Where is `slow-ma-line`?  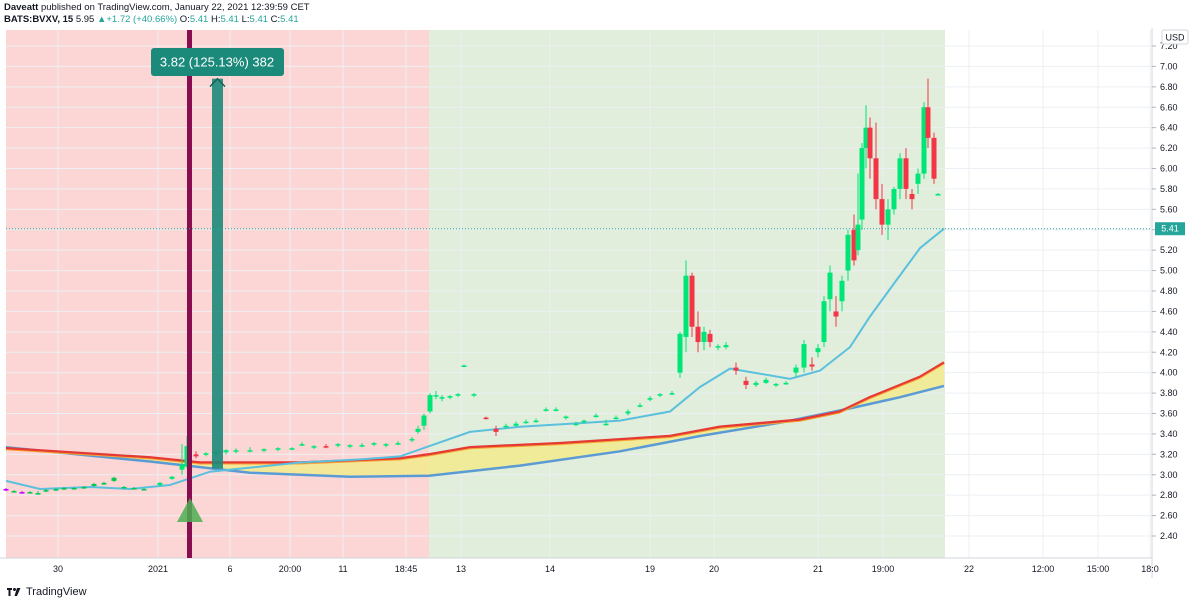 slow-ma-line is located at coordinates (475, 431).